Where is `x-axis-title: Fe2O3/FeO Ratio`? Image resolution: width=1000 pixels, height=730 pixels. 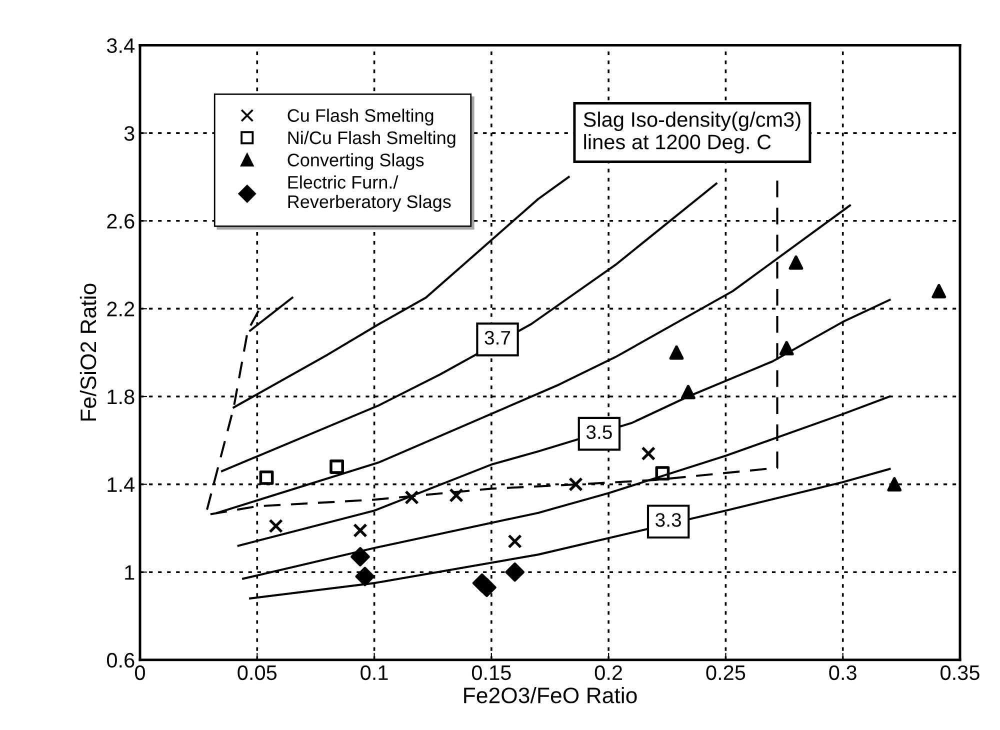 x-axis-title: Fe2O3/FeO Ratio is located at coordinates (550, 695).